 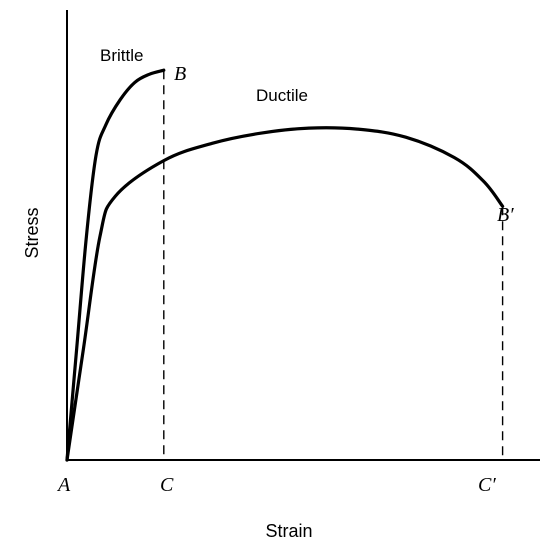 What do you see at coordinates (32, 232) in the screenshot?
I see `y-axis-label: Stress` at bounding box center [32, 232].